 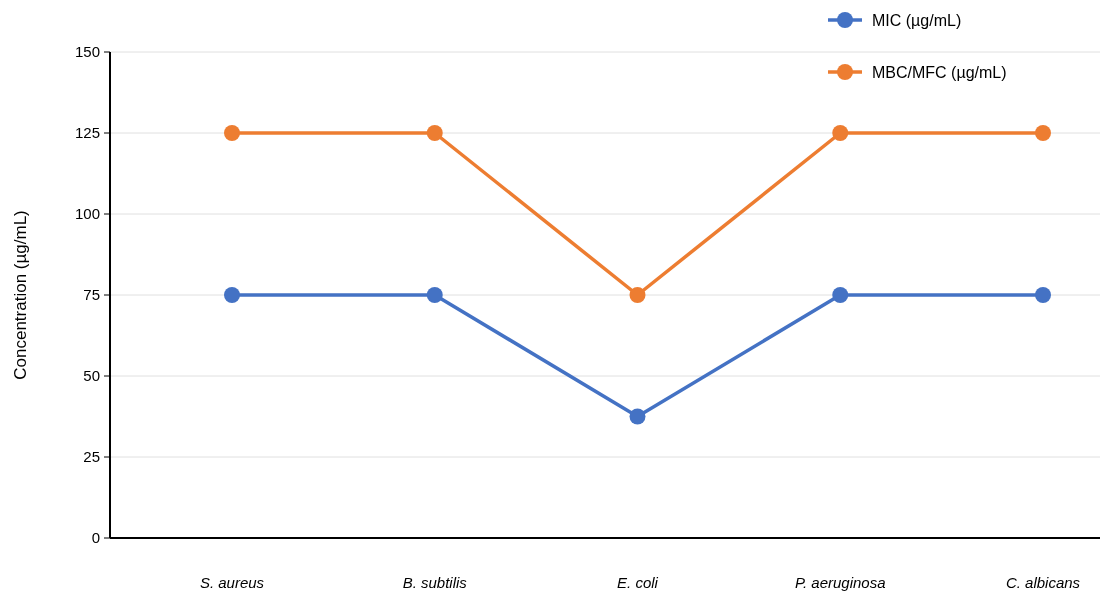 I want to click on y-tick-label: 75, so click(x=91, y=295).